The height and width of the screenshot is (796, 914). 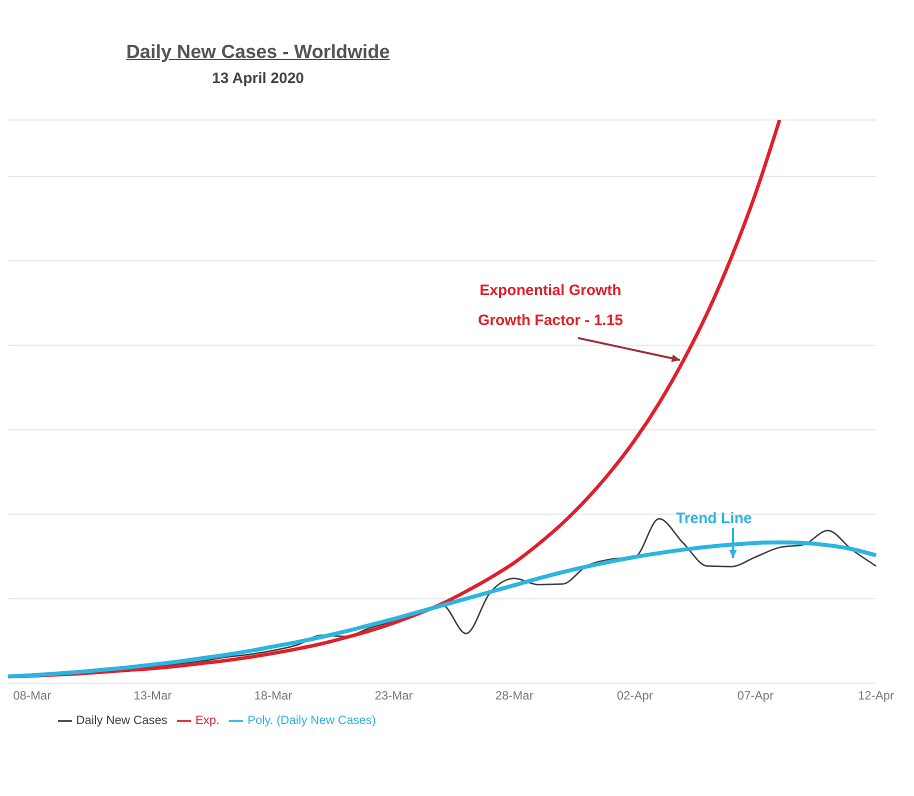 What do you see at coordinates (876, 695) in the screenshot?
I see `x-tick-label: 12-Apr` at bounding box center [876, 695].